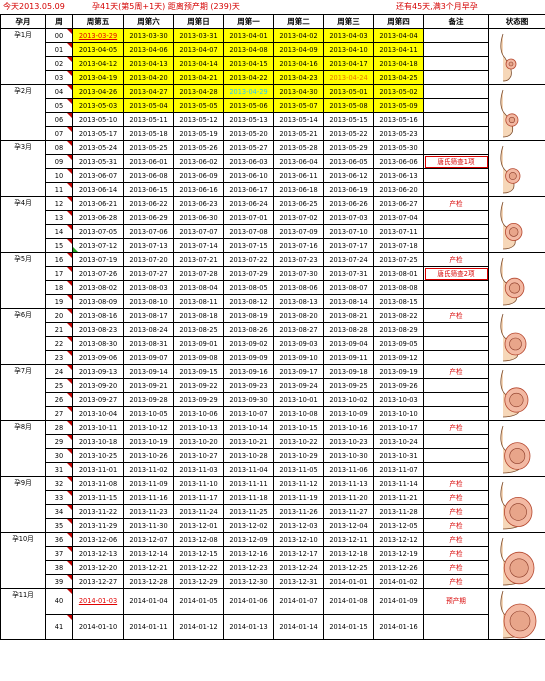 This screenshot has height=681, width=545. What do you see at coordinates (59, 343) in the screenshot?
I see `week-number: 22` at bounding box center [59, 343].